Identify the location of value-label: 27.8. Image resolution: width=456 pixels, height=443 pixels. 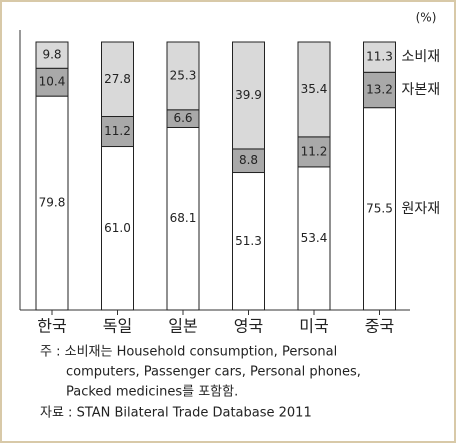
(117, 79).